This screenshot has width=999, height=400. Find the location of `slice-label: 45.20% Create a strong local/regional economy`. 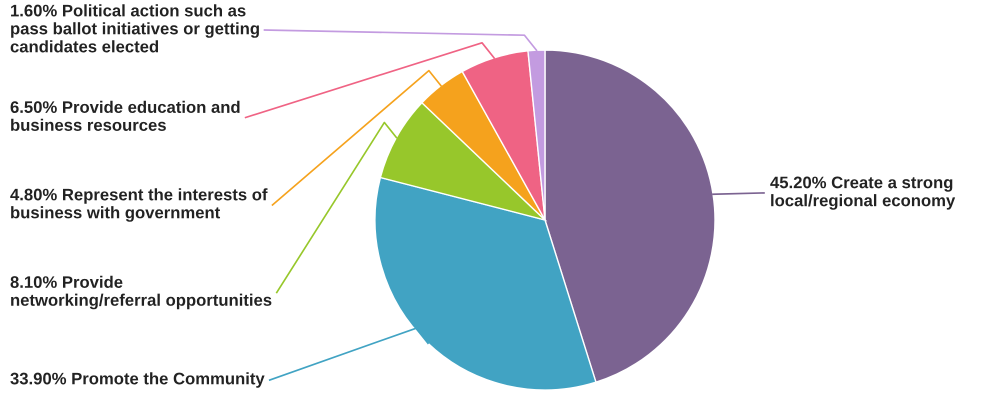

slice-label: 45.20% Create a strong local/regional economy is located at coordinates (863, 193).